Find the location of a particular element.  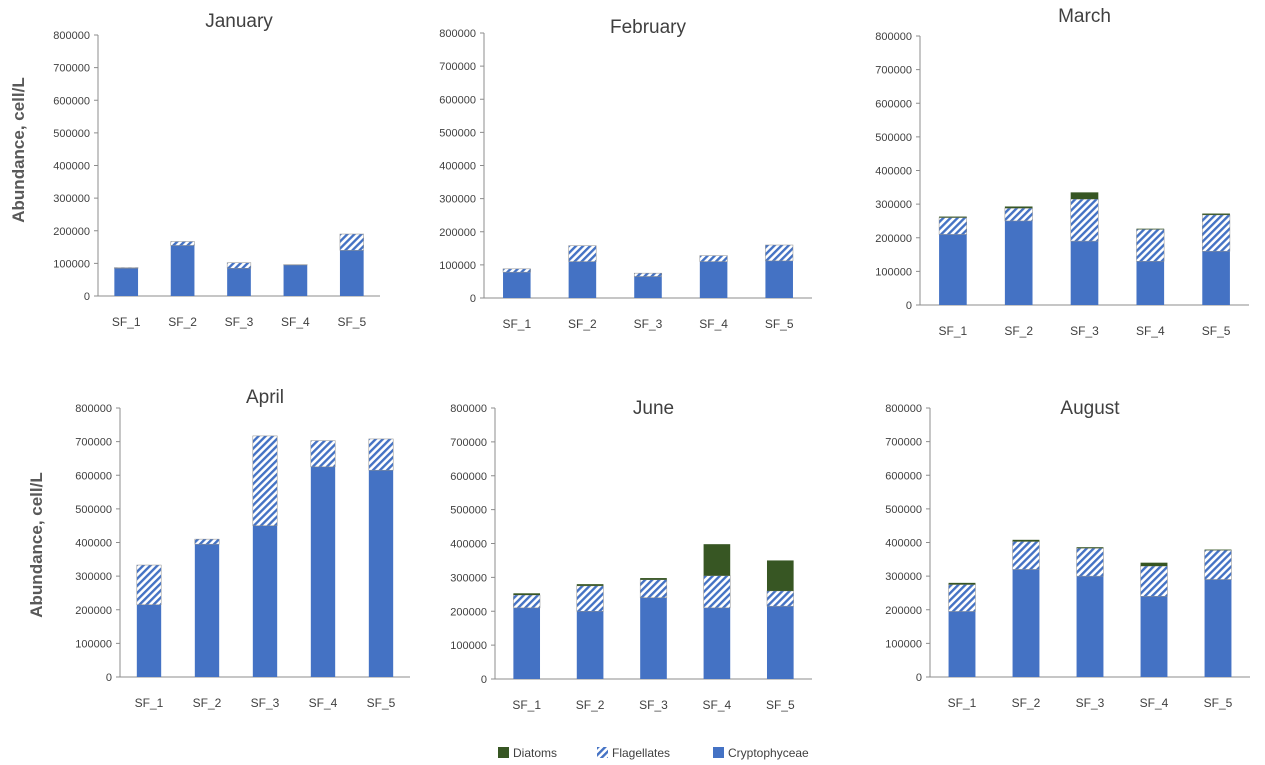

chart-title: January is located at coordinates (239, 21).